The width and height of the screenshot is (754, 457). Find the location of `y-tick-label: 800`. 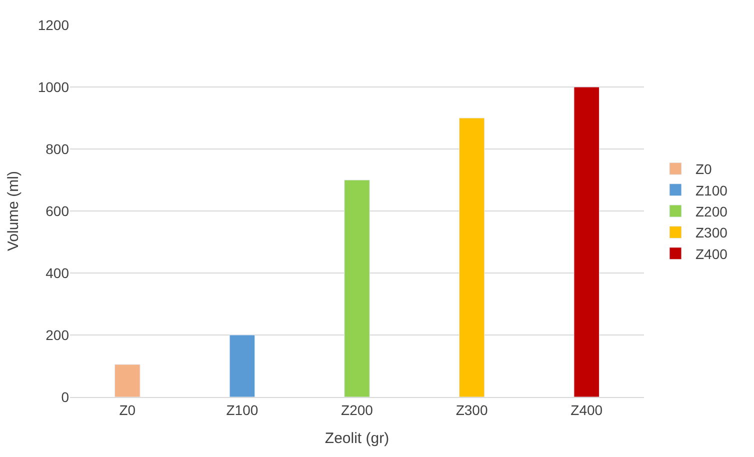

y-tick-label: 800 is located at coordinates (58, 148).